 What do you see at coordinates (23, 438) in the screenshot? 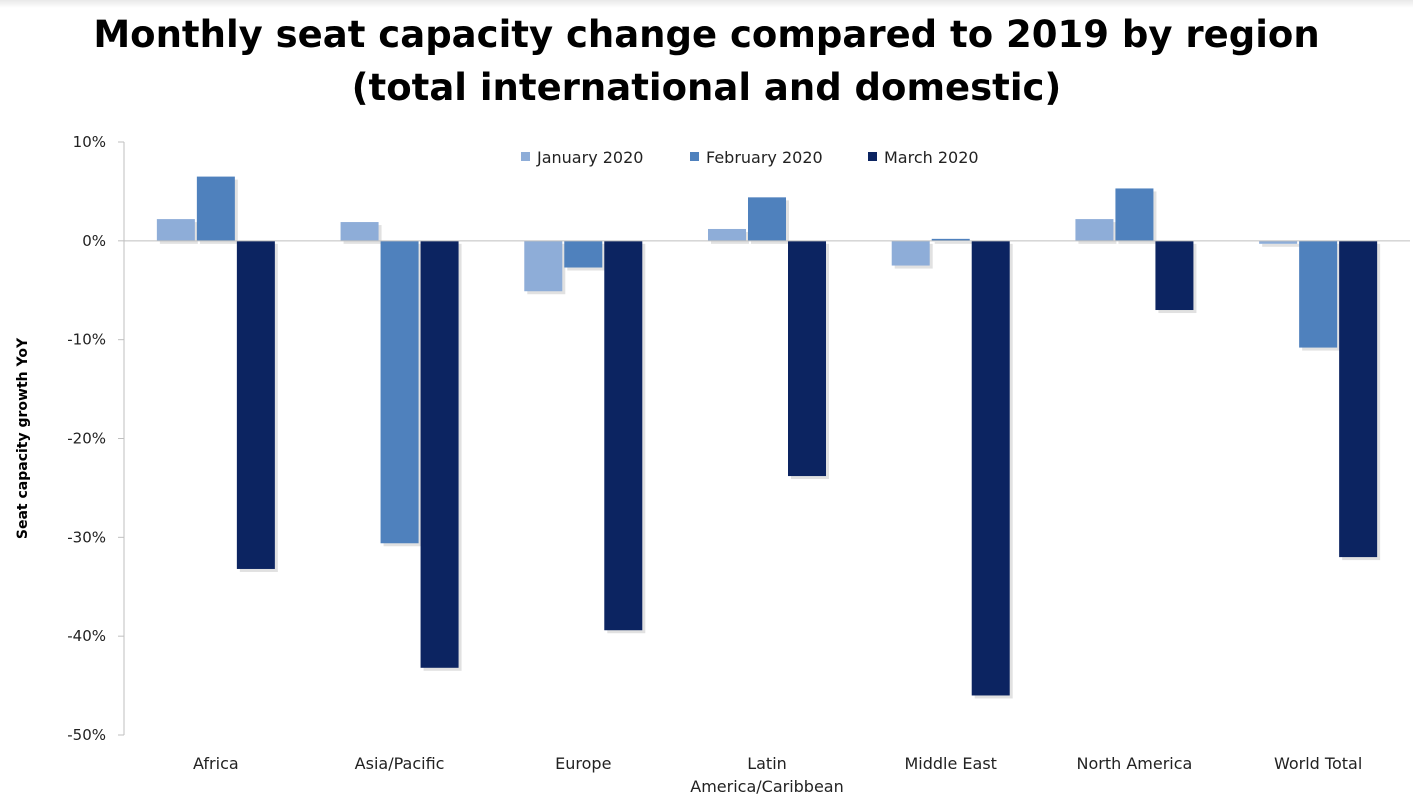
I see `y-axis-title: Seat capacity growth YoY` at bounding box center [23, 438].